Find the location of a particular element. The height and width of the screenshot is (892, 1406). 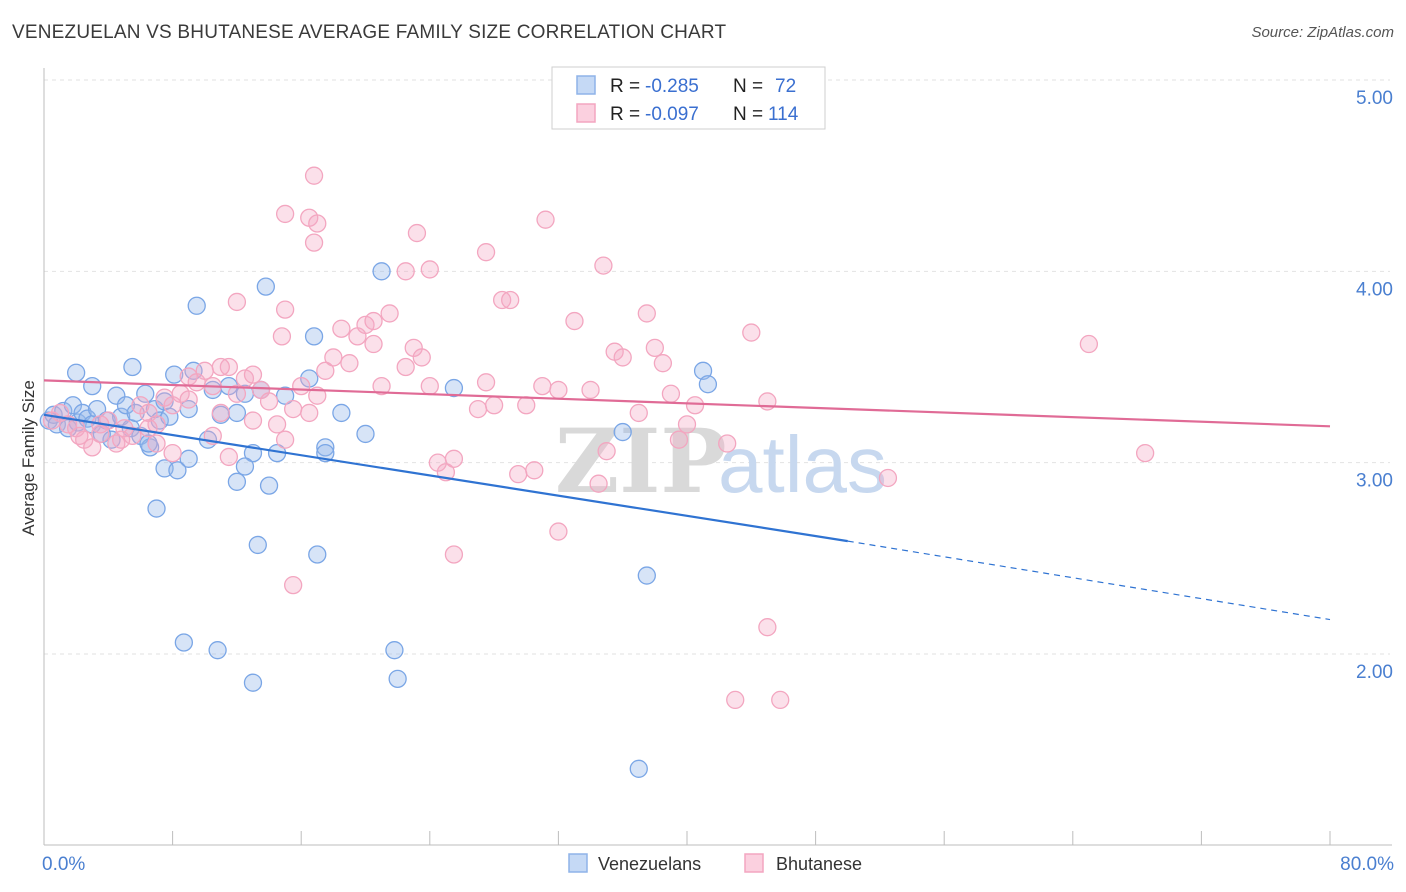

venezuelans-trend-extension is located at coordinates (1089, 580).